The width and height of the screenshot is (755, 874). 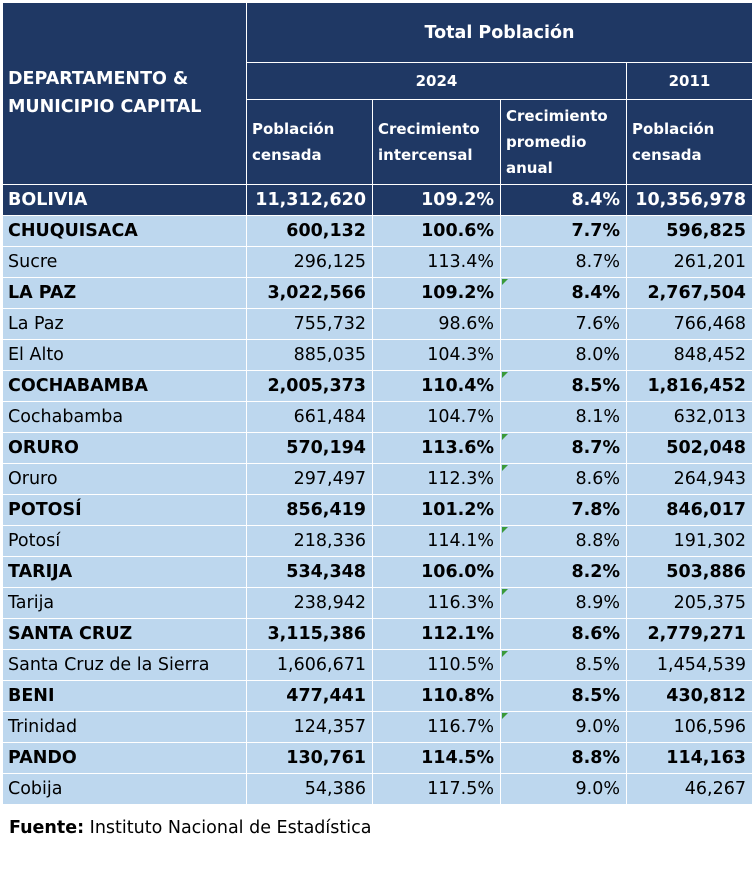 I want to click on municipality-row: El Alto 885,035 104.3% 8.0% 848,452, so click(x=377, y=355).